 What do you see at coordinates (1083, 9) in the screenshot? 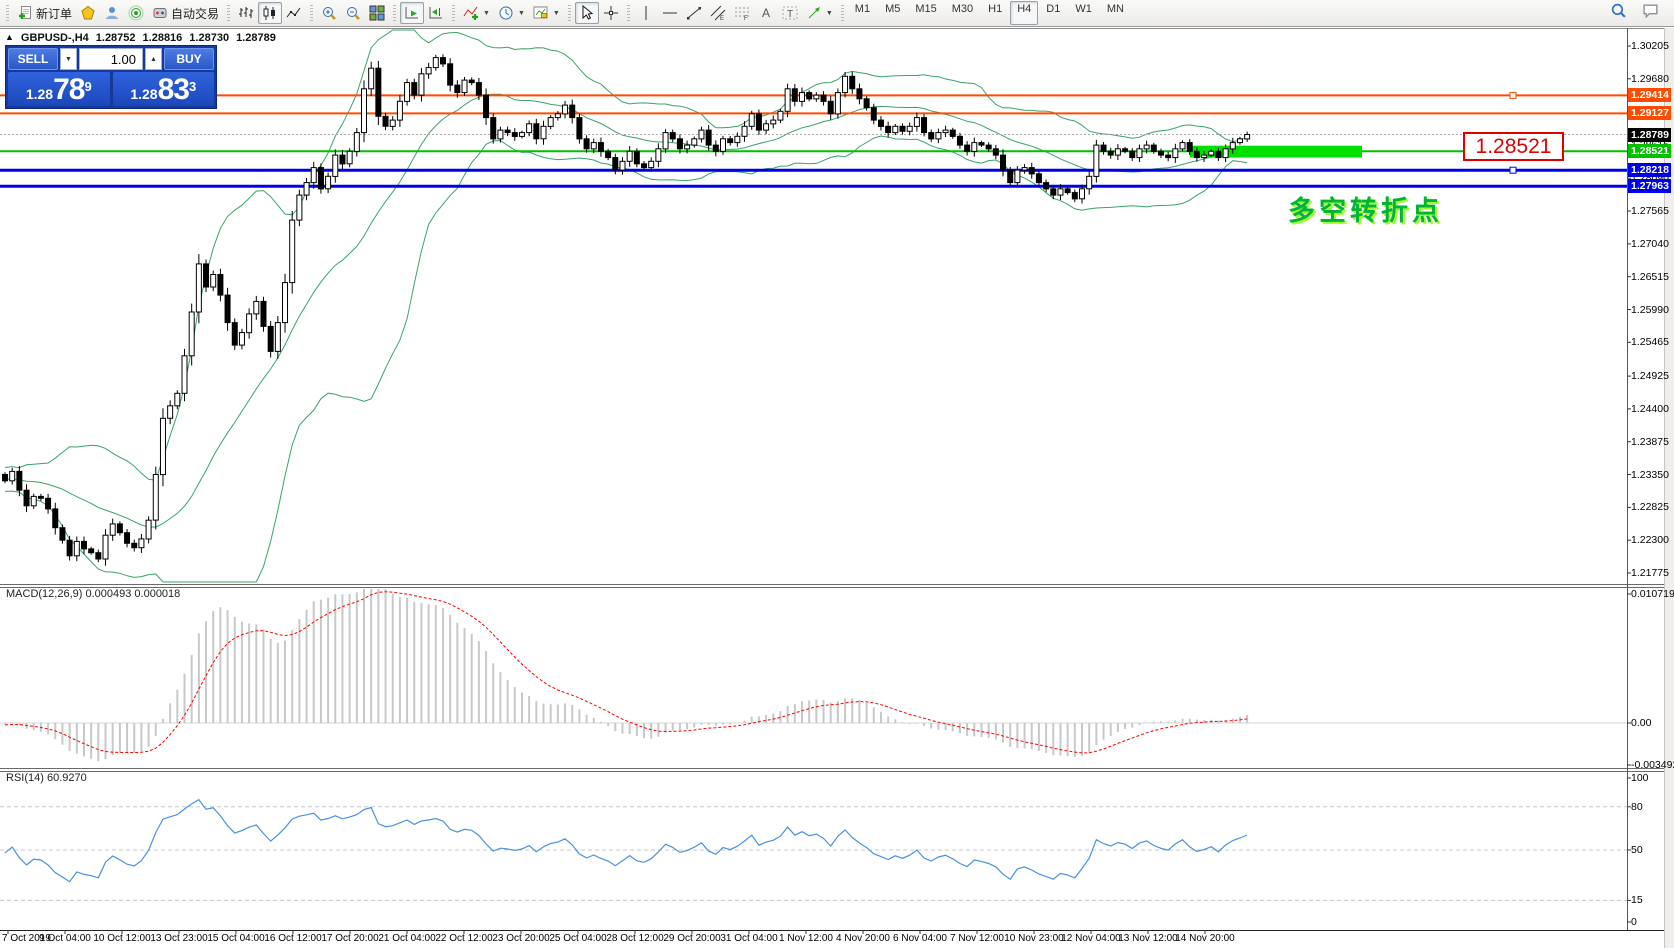
I see `timeframe-button-w1: W1` at bounding box center [1083, 9].